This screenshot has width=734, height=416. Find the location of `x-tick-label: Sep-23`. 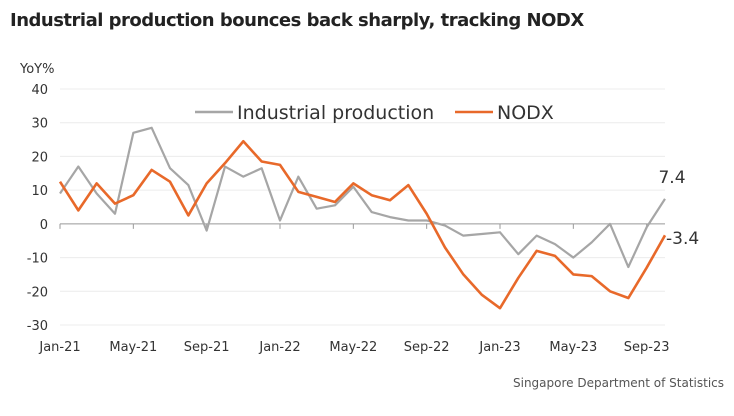

x-tick-label: Sep-23 is located at coordinates (647, 347).